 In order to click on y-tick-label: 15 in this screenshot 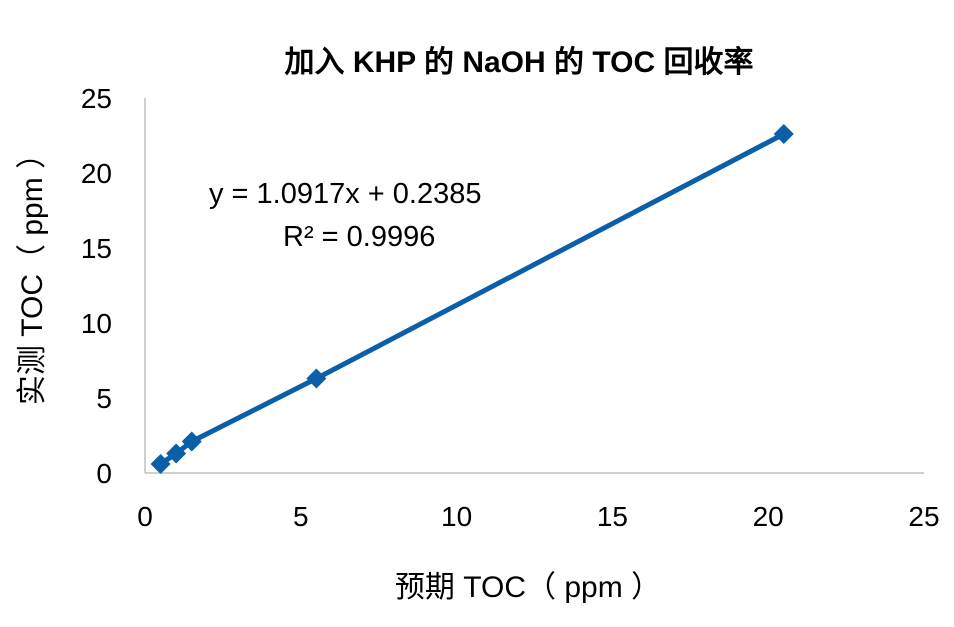, I will do `click(96, 248)`.